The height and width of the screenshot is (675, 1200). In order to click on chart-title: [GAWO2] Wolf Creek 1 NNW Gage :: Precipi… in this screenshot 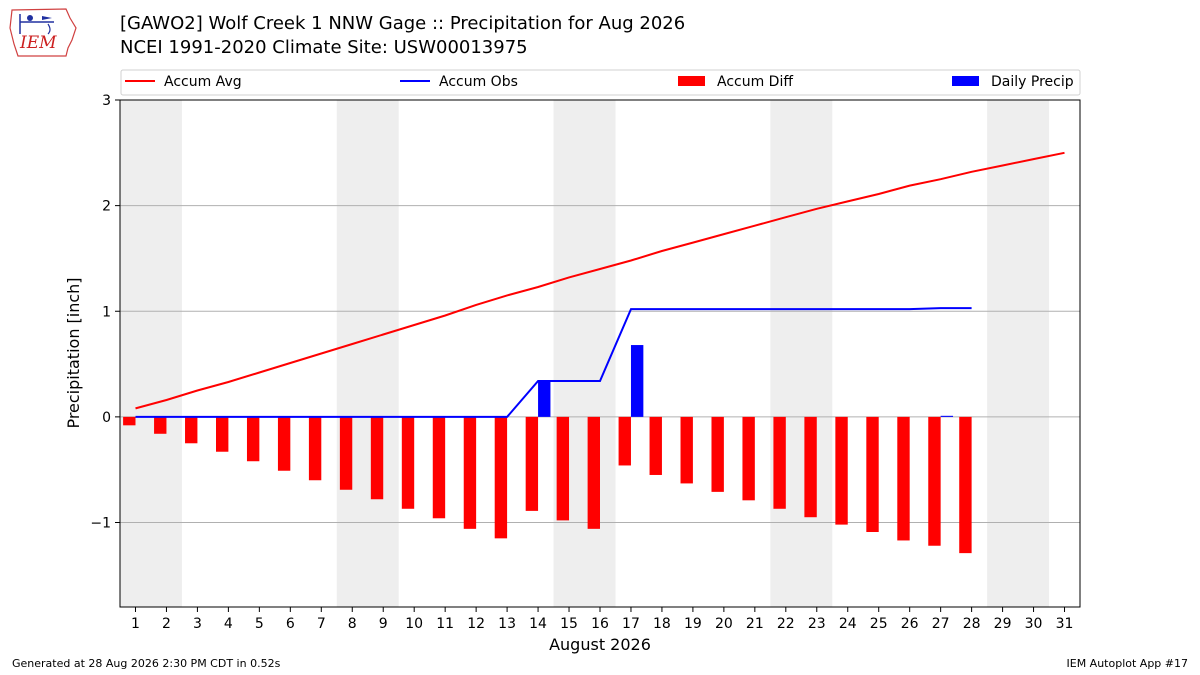, I will do `click(403, 23)`.